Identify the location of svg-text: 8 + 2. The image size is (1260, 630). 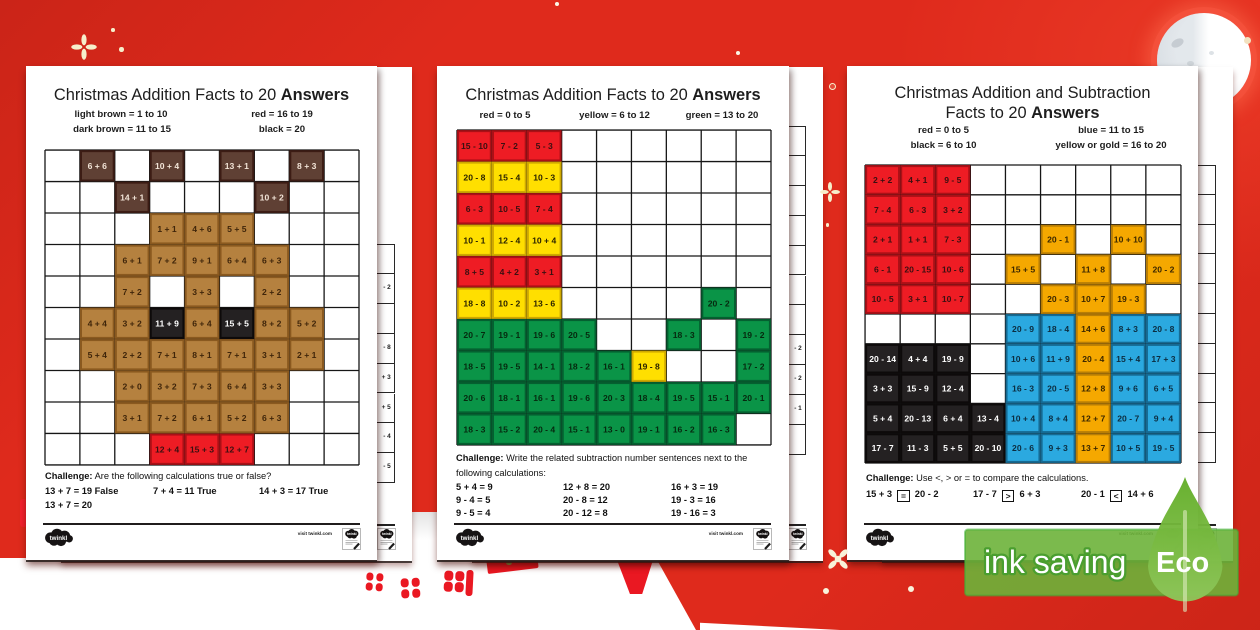
(272, 324).